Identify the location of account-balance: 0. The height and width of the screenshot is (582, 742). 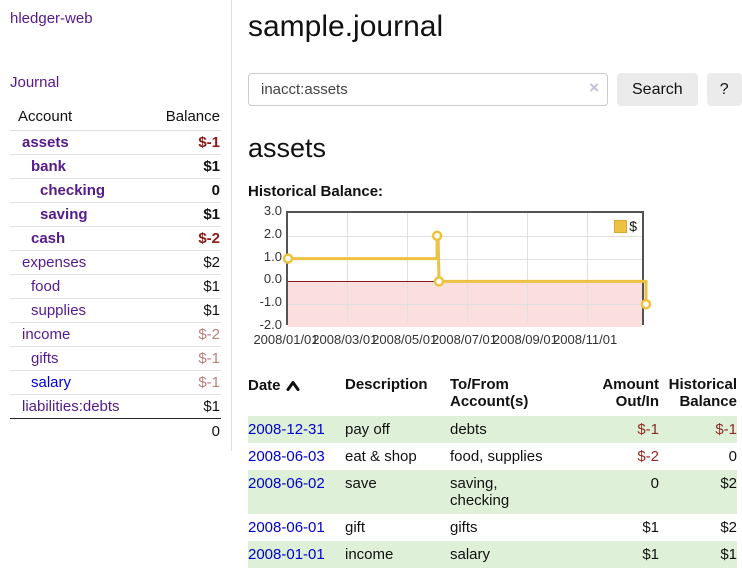
(215, 190).